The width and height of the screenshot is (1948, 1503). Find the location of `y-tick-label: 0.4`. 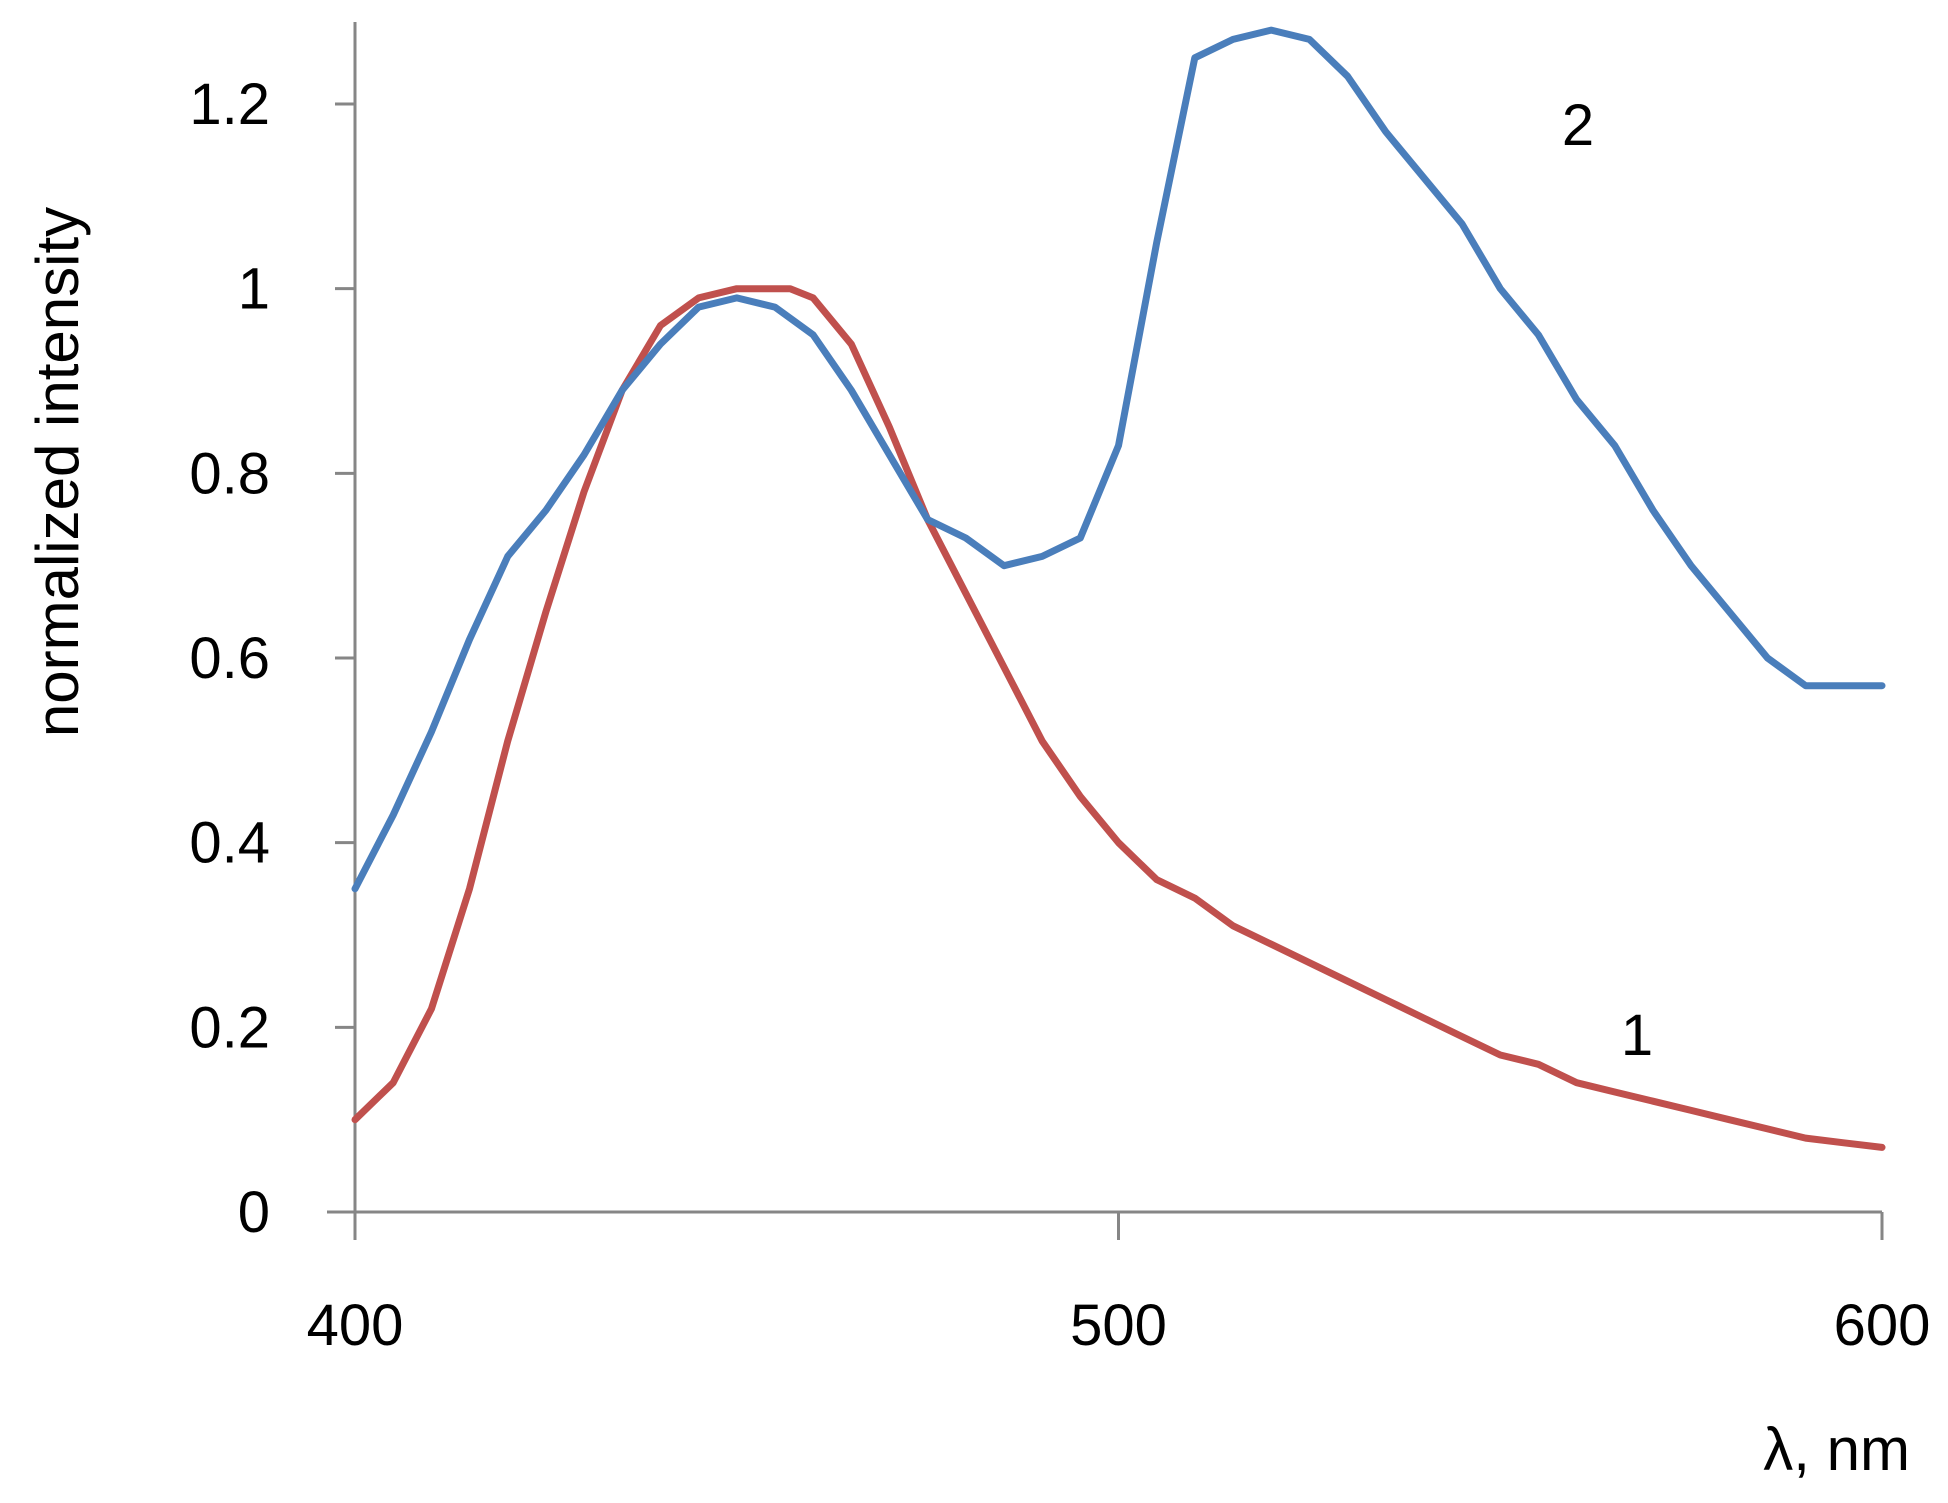

y-tick-label: 0.4 is located at coordinates (229, 843).